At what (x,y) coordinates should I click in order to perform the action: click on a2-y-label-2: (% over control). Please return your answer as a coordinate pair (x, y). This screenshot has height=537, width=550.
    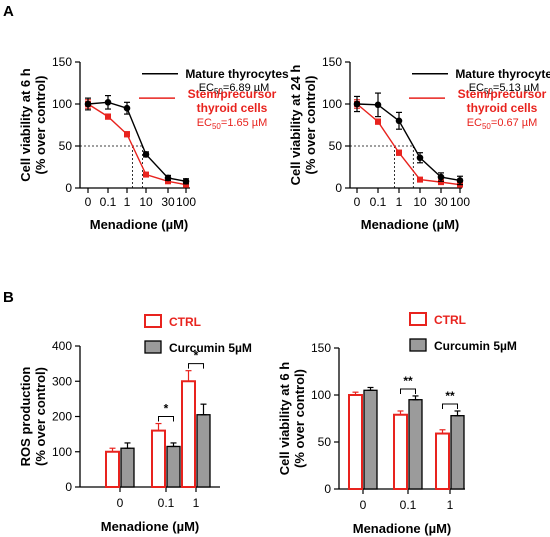
    Looking at the image, I should click on (310, 125).